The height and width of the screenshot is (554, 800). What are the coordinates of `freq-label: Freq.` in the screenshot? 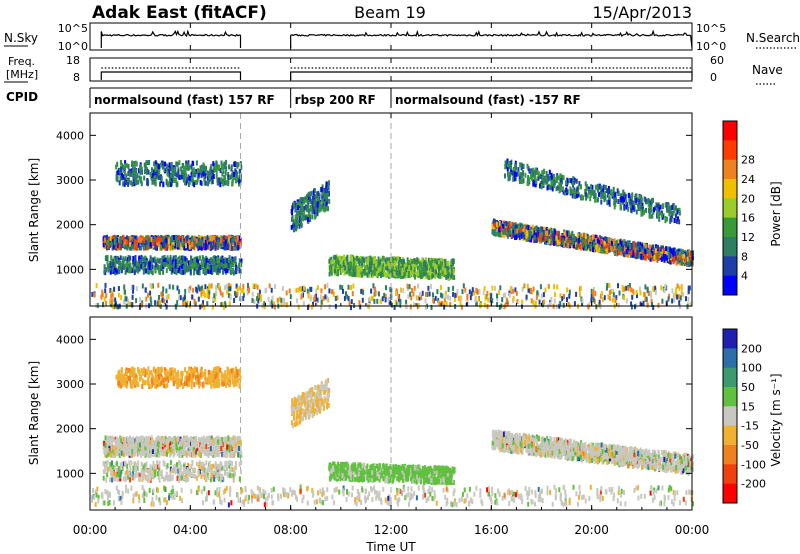 It's located at (21, 61).